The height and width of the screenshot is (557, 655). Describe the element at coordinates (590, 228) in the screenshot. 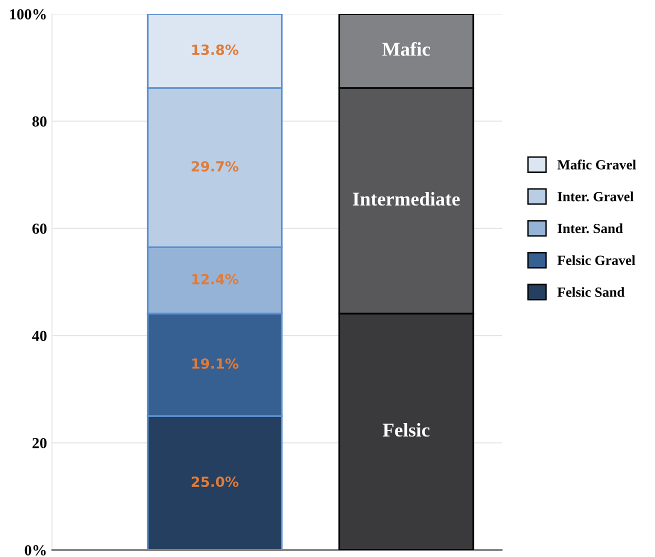

I see `legend-label: Inter. Sand` at that location.